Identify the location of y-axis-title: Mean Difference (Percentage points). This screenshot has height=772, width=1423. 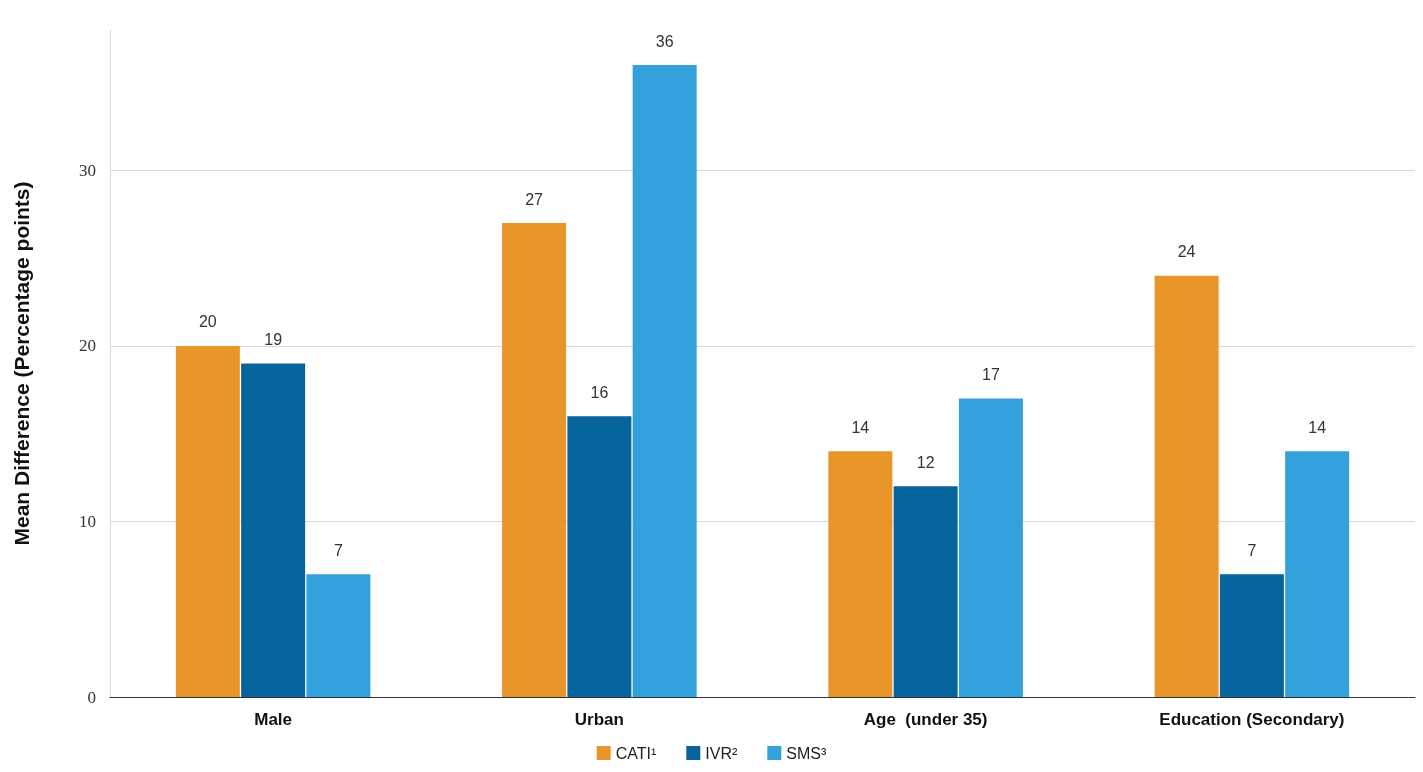
(21, 363).